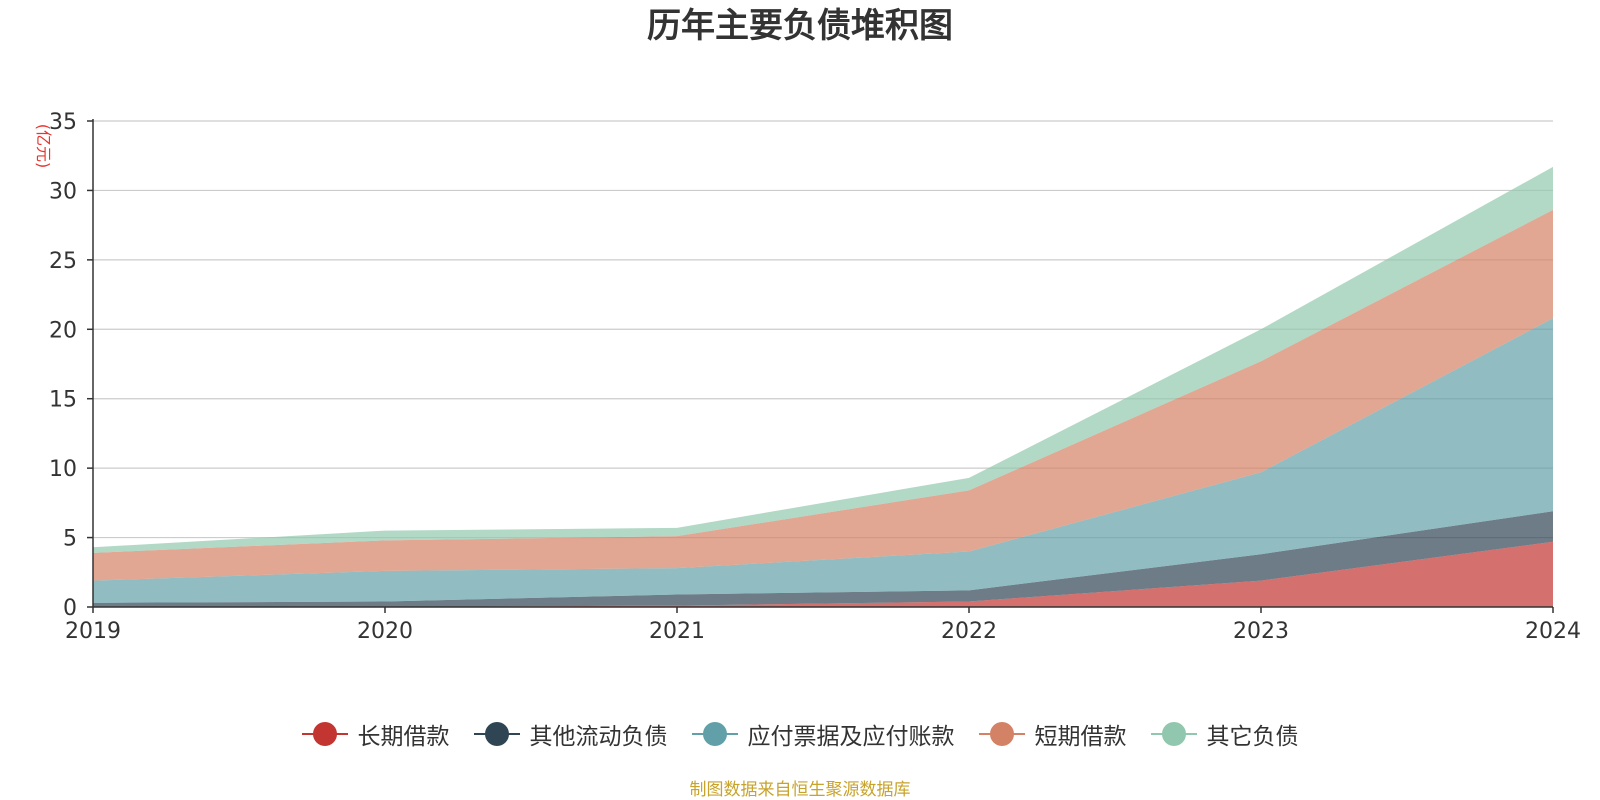 The width and height of the screenshot is (1600, 800). Describe the element at coordinates (385, 631) in the screenshot. I see `x-tick-label: 2020` at that location.